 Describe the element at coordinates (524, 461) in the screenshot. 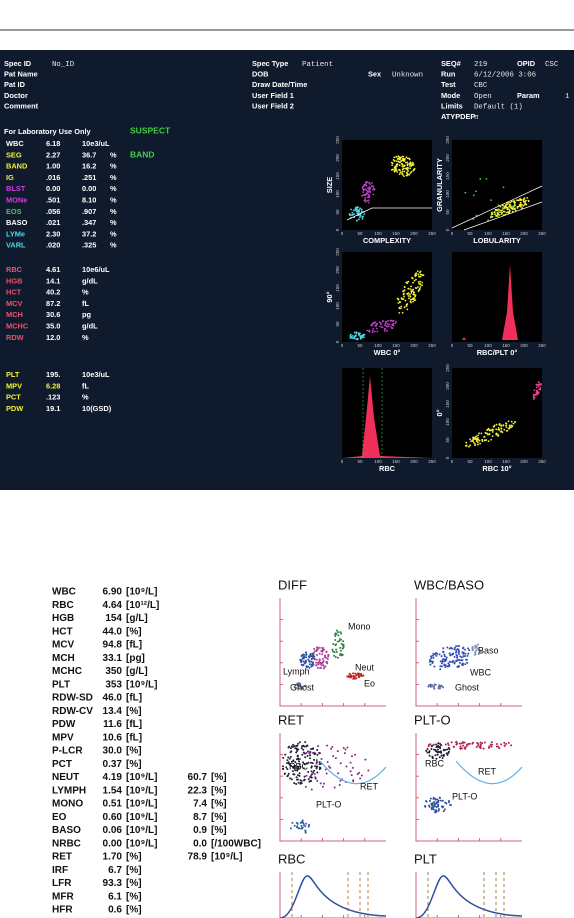

I see `x-tick-label: 200` at that location.